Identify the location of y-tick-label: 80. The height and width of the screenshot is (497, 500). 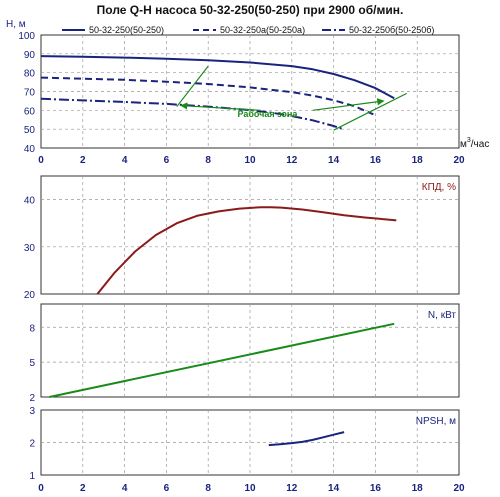
(30, 74).